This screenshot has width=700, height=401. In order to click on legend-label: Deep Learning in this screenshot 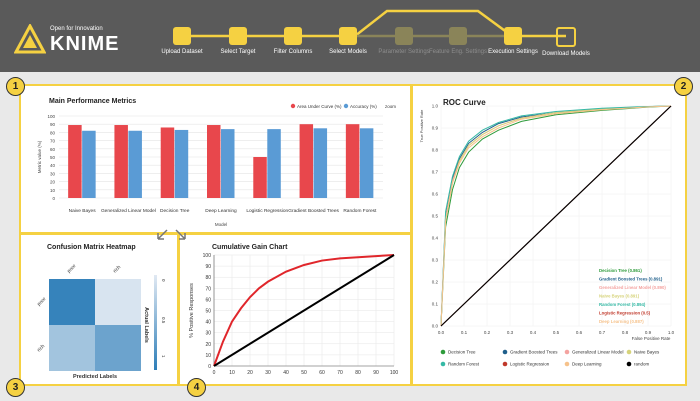, I will do `click(587, 364)`.